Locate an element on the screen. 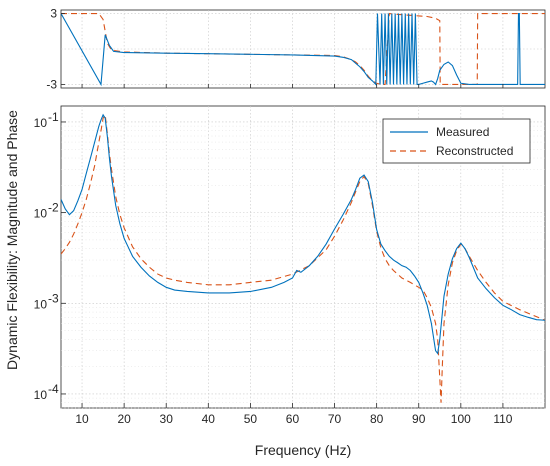 This screenshot has width=550, height=466. x-tick-label: 50 is located at coordinates (251, 419).